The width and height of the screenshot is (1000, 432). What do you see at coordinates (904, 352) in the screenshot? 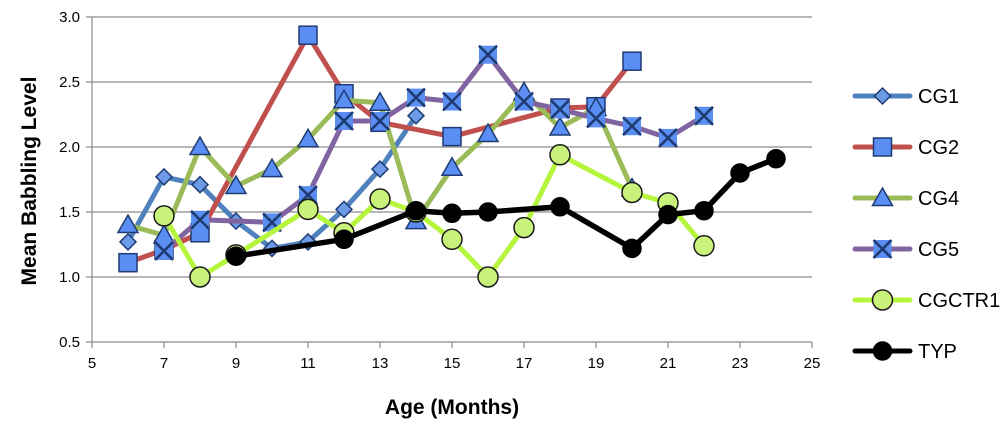
I see `legend-item-typ: TYP` at bounding box center [904, 352].